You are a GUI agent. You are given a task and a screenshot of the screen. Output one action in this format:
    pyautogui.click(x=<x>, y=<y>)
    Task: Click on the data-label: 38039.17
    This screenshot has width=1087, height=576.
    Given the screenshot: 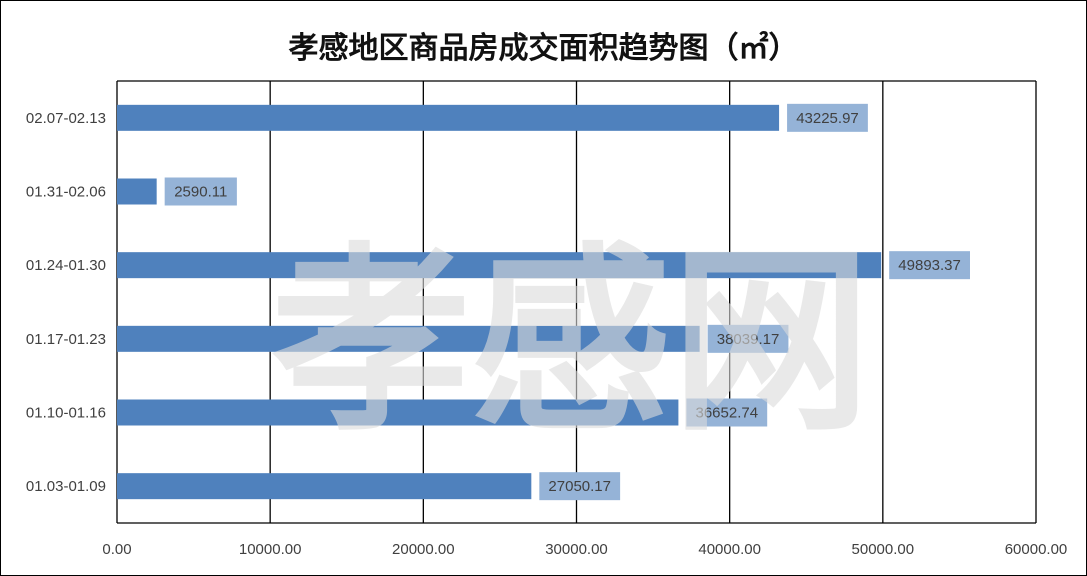 What is the action you would take?
    pyautogui.click(x=748, y=339)
    